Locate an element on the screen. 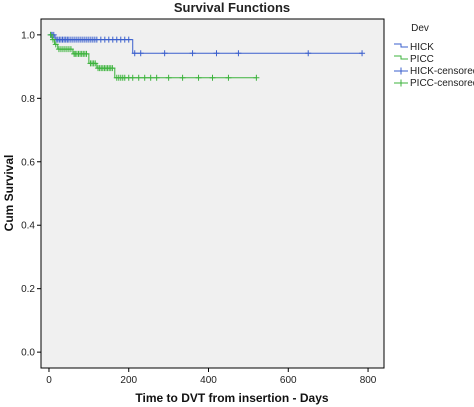 This screenshot has width=474, height=407. x-tick-label: 600 is located at coordinates (288, 380).